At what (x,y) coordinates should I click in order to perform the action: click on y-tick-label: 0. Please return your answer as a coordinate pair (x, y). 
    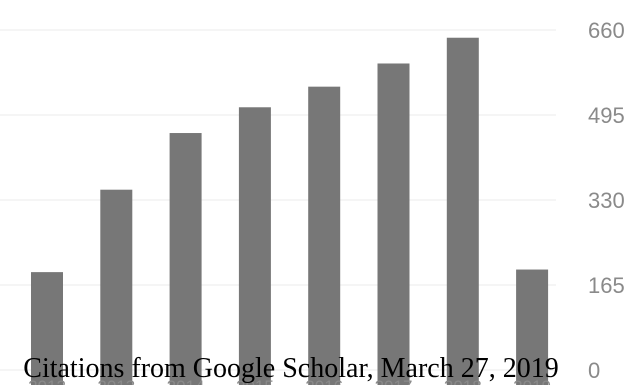
    Looking at the image, I should click on (594, 370).